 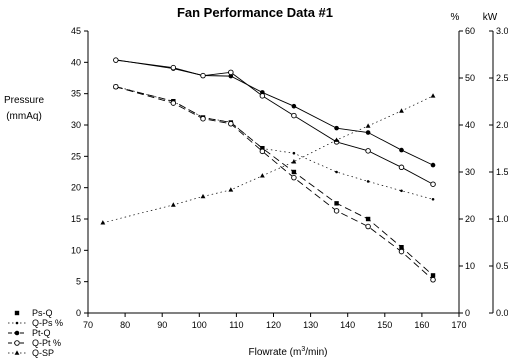 What do you see at coordinates (288, 352) in the screenshot?
I see `x-axis-label: Flowrate (m3/min)` at bounding box center [288, 352].